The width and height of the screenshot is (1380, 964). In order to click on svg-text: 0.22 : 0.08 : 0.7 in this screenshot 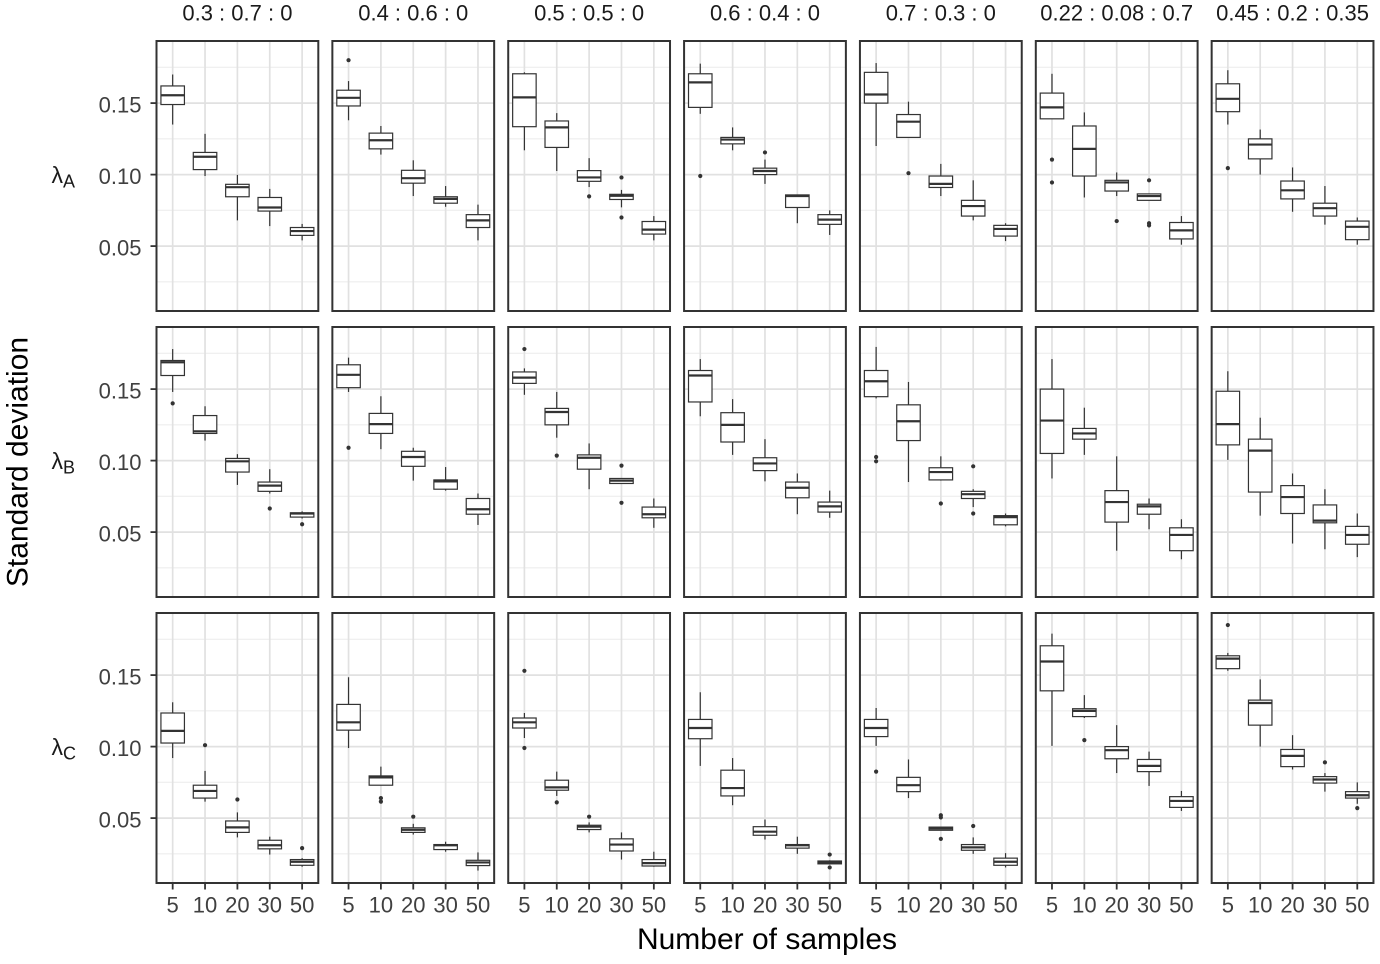, I will do `click(1116, 13)`.